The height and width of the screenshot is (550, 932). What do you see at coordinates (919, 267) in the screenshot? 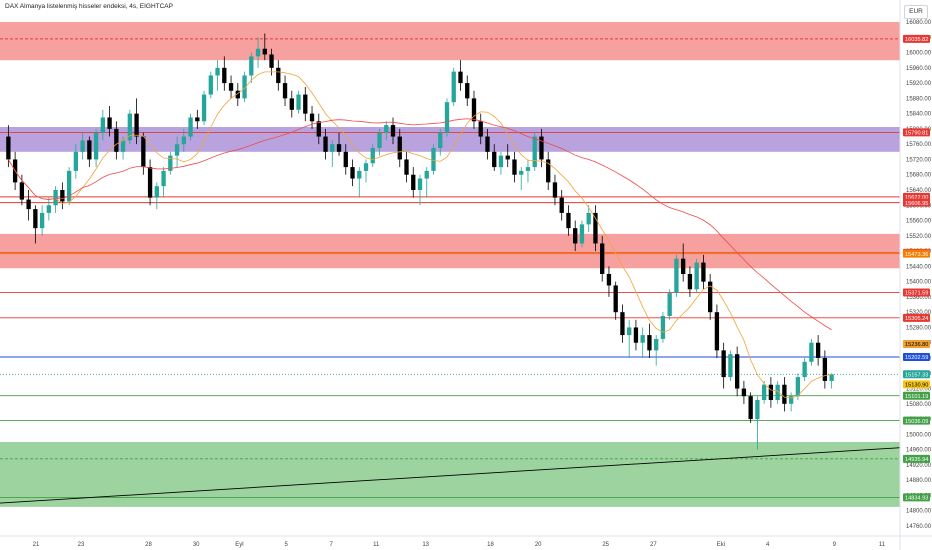
I see `y-tick-label: 15440.00` at bounding box center [919, 267].